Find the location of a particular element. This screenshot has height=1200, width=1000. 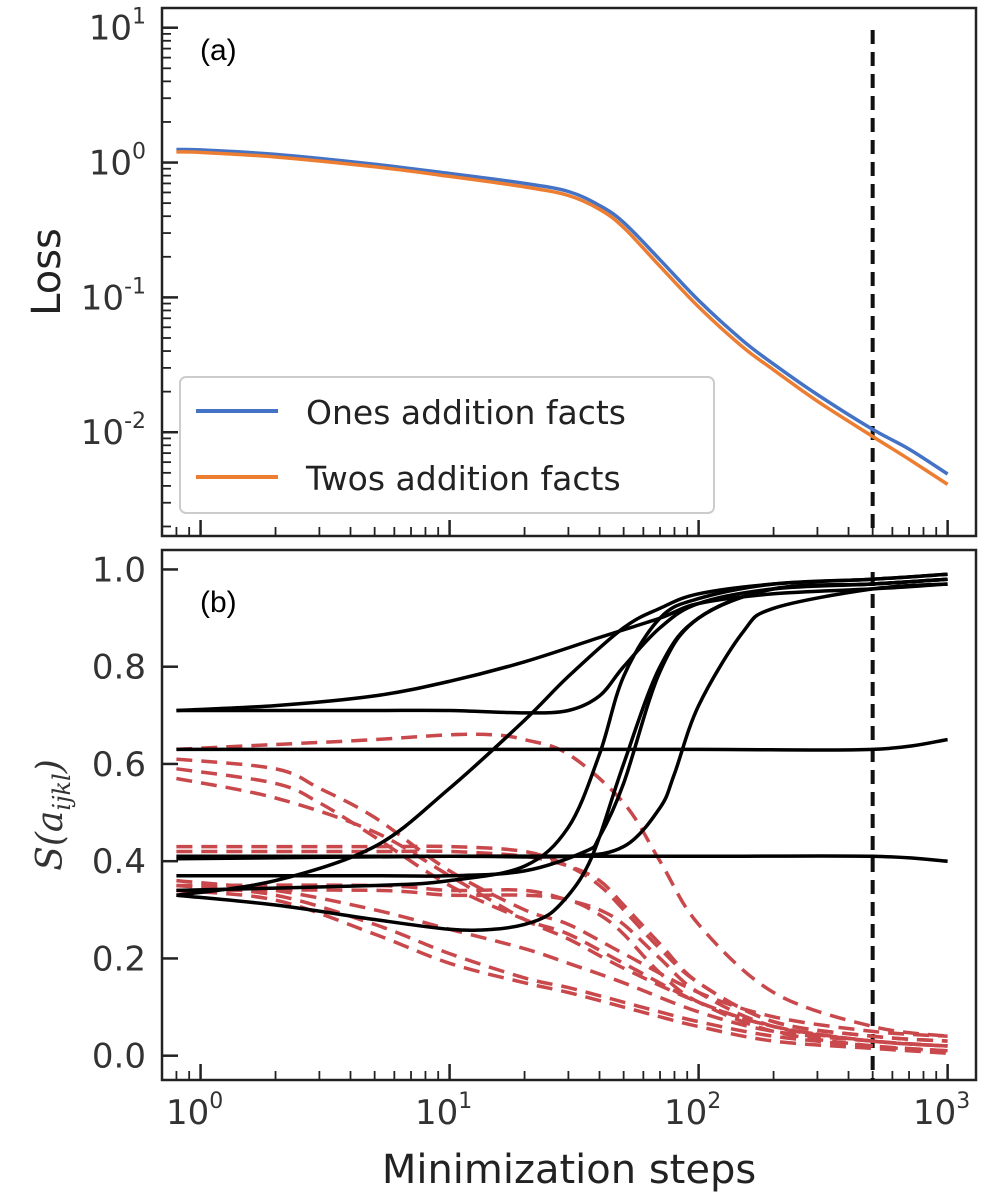

y-tick-exponent: -2 is located at coordinates (135, 421).